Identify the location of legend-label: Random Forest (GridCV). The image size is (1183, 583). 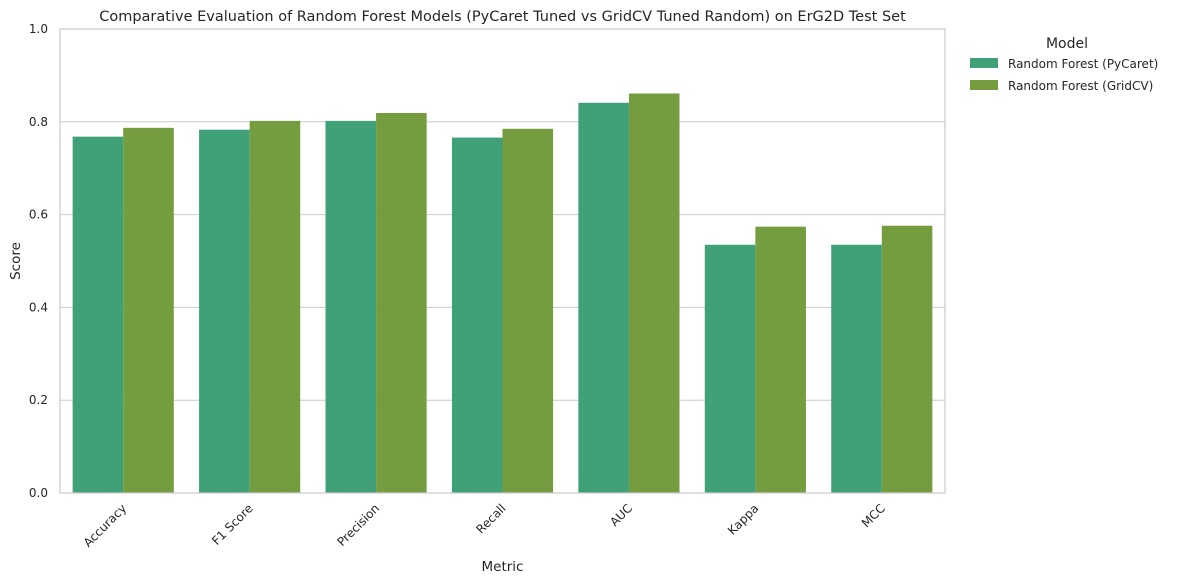
(1080, 86).